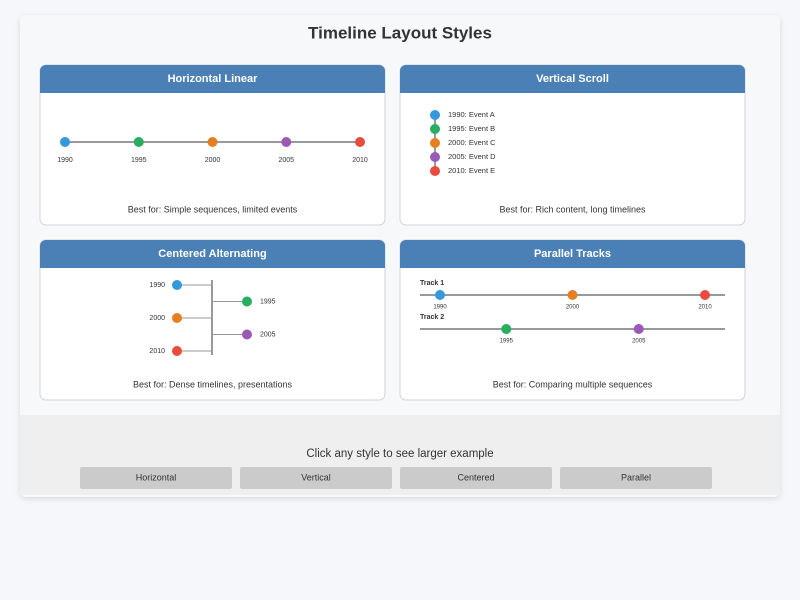 This screenshot has width=800, height=600. Describe the element at coordinates (399, 454) in the screenshot. I see `footer-prompt: Click any style to see larger example` at that location.